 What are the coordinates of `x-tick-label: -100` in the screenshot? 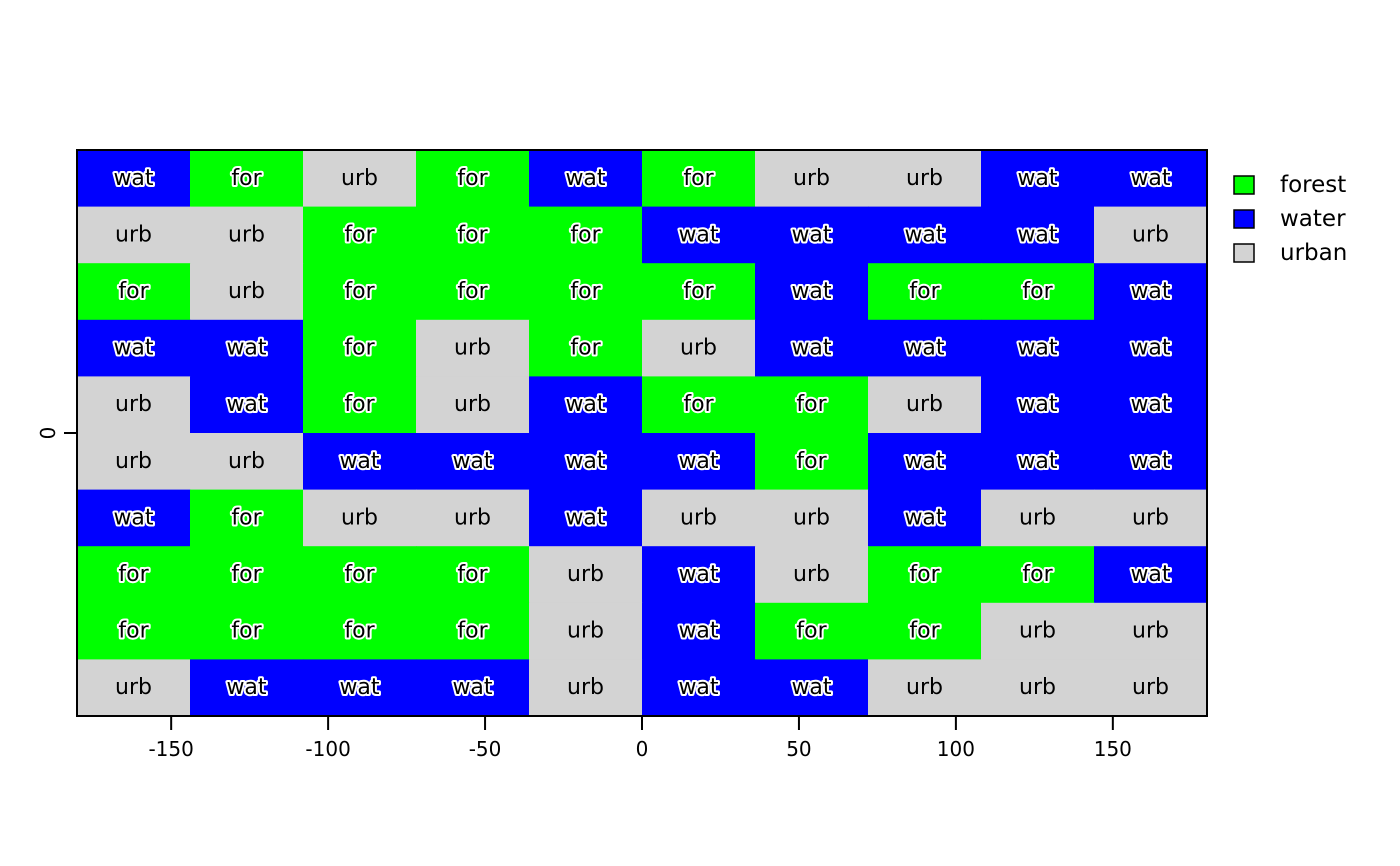 It's located at (327, 749).